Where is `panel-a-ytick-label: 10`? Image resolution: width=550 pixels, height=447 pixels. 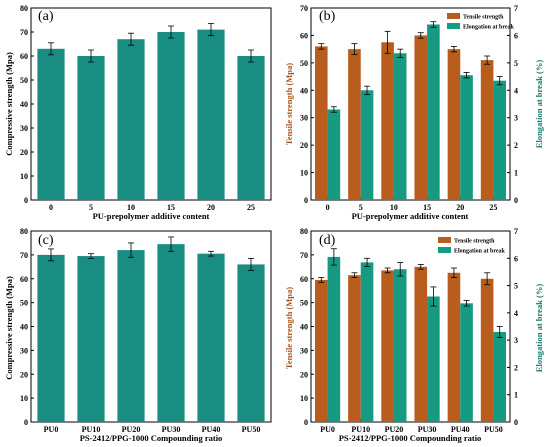
panel-a-ytick-label: 10 is located at coordinates (24, 176).